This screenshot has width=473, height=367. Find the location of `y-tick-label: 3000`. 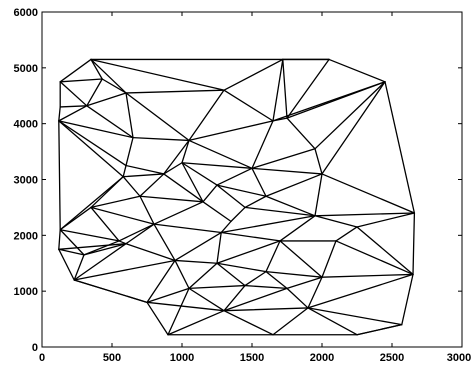

y-tick-label: 3000 is located at coordinates (26, 181).